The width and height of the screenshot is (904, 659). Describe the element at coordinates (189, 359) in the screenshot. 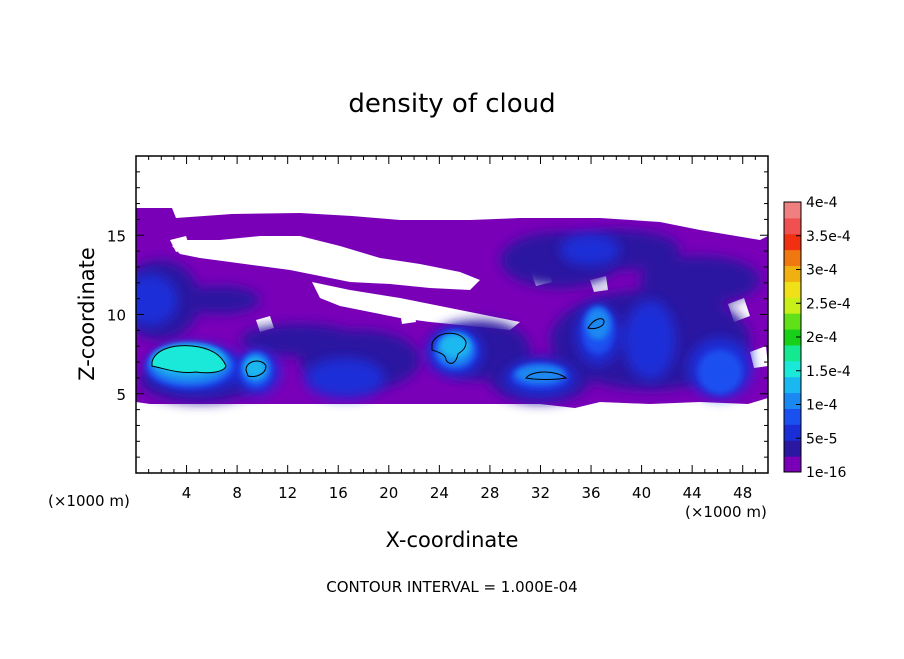

I see `density-core-aqua` at that location.